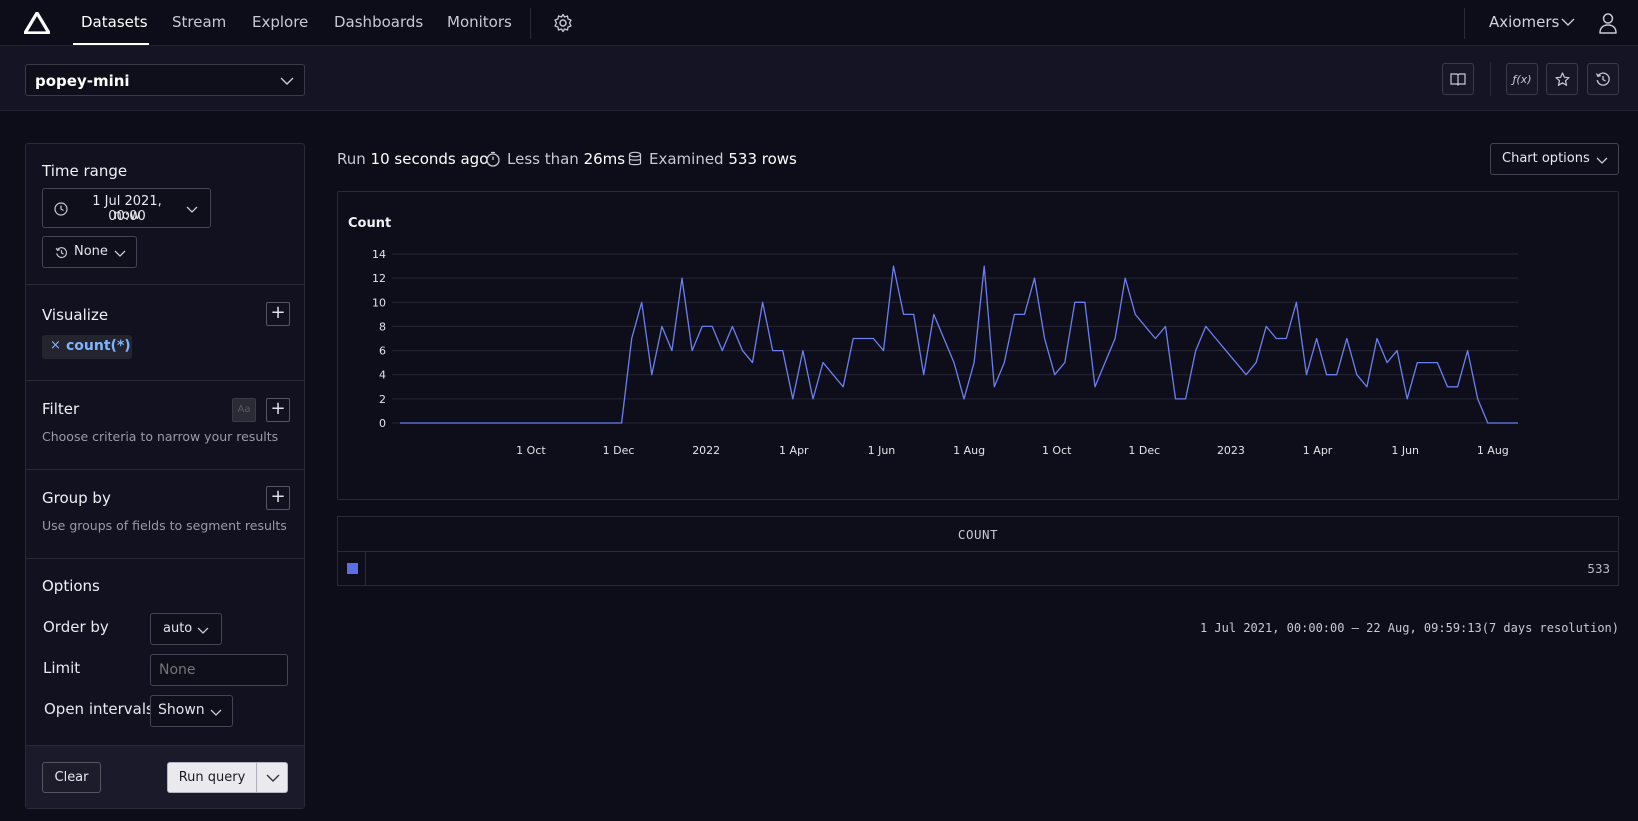  Describe the element at coordinates (379, 302) in the screenshot. I see `y-tick-label: 10` at that location.